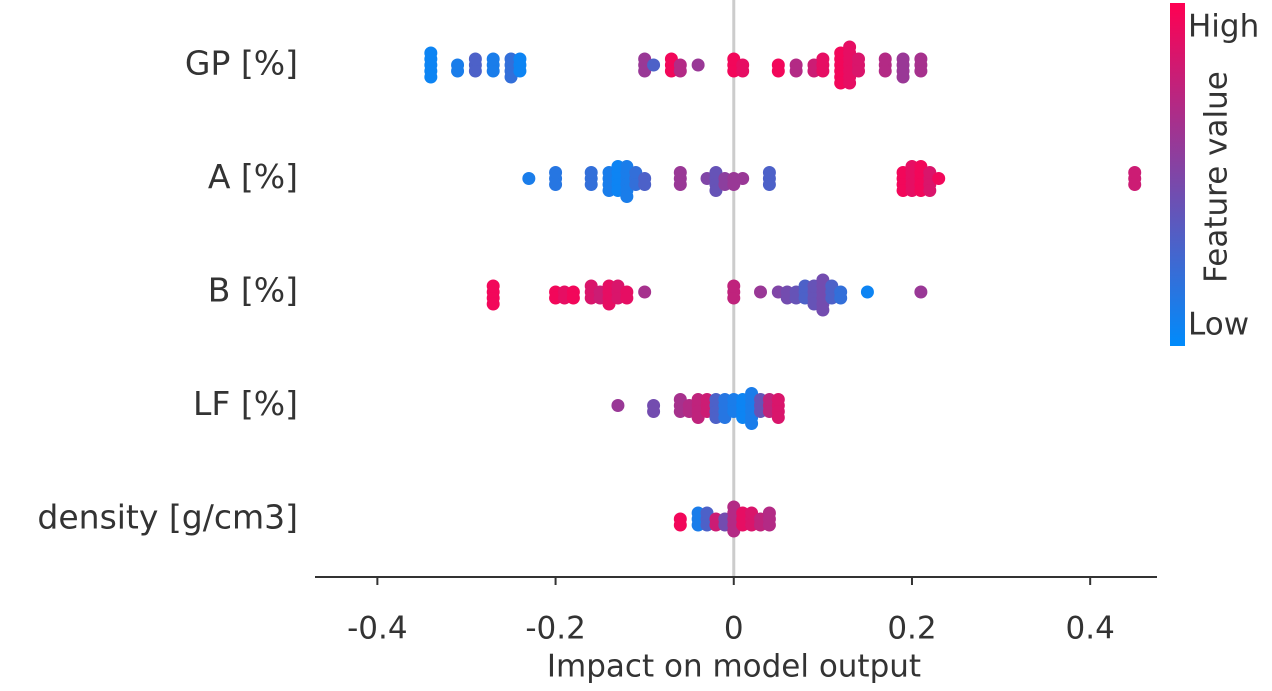  Describe the element at coordinates (911, 629) in the screenshot. I see `x-tick-label: 0.2` at that location.